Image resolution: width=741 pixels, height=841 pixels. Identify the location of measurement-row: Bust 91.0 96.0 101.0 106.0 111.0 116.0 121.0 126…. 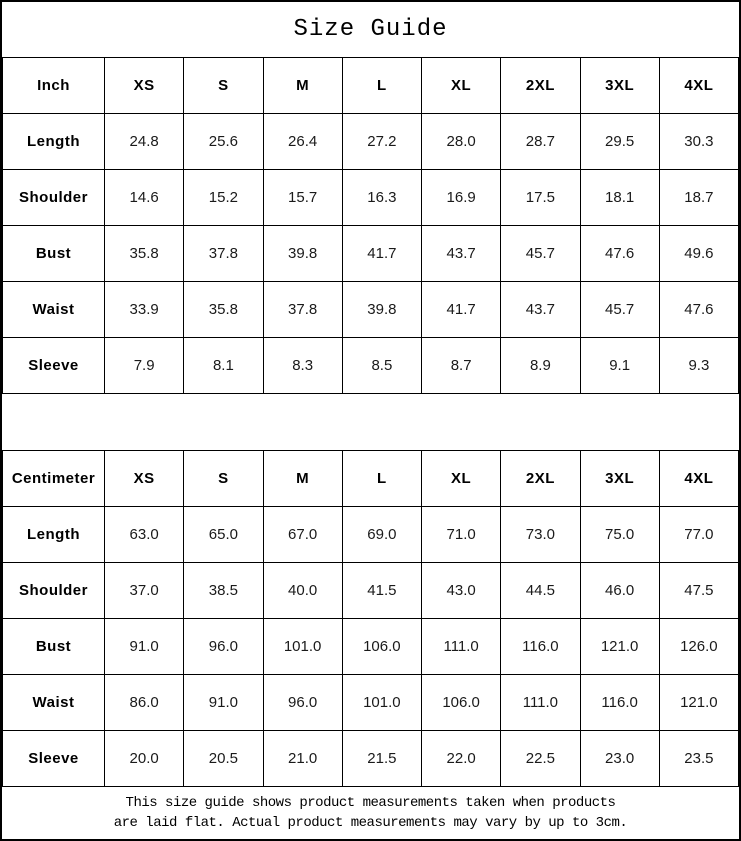
(371, 646).